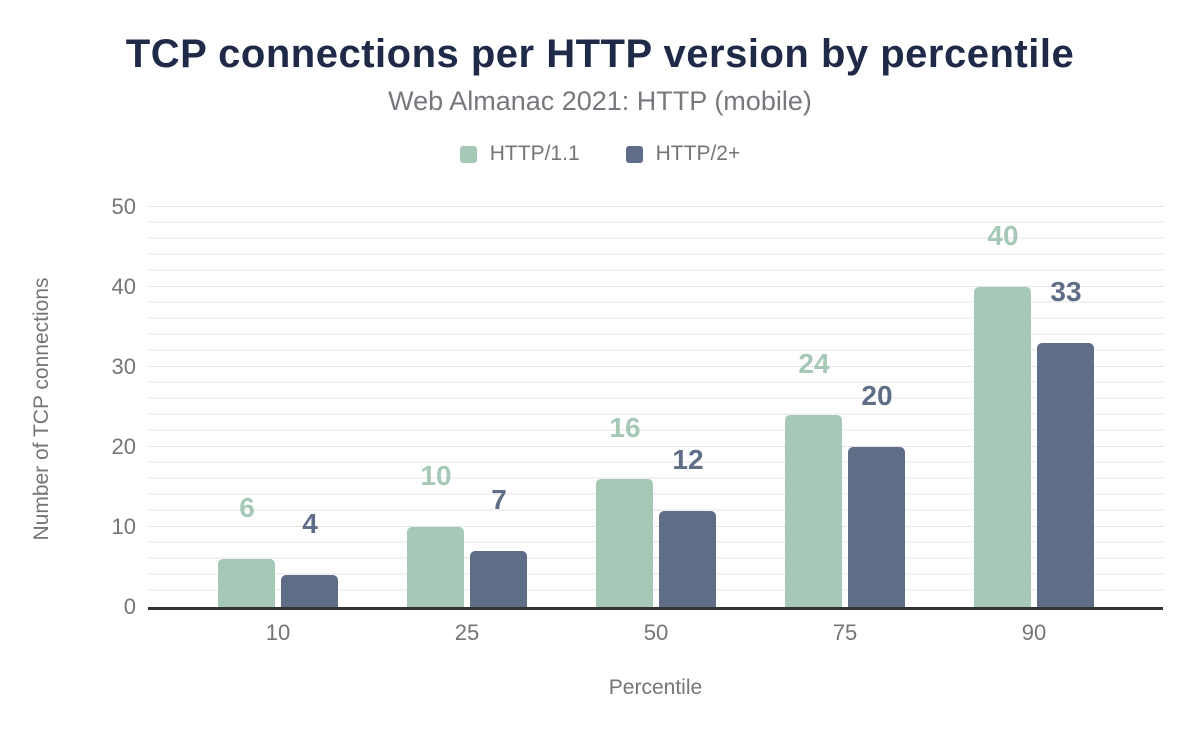 The image size is (1200, 742). Describe the element at coordinates (600, 154) in the screenshot. I see `legend: HTTP/1.1 HTTP/2+` at that location.